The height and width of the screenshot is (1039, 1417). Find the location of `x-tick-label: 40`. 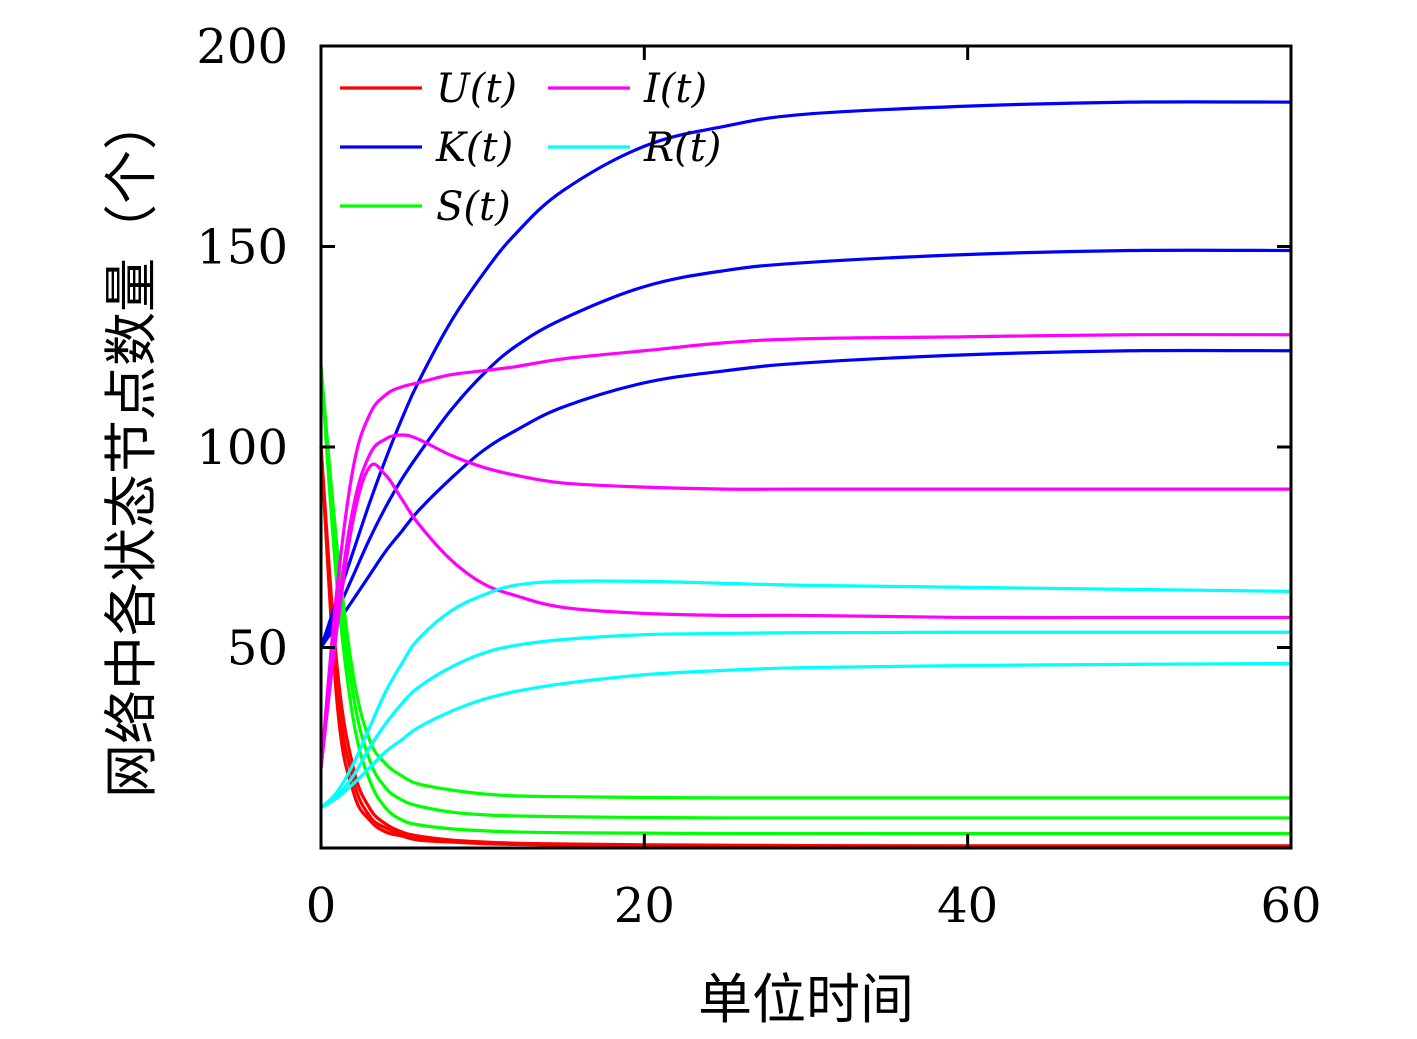

x-tick-label: 40 is located at coordinates (967, 906).